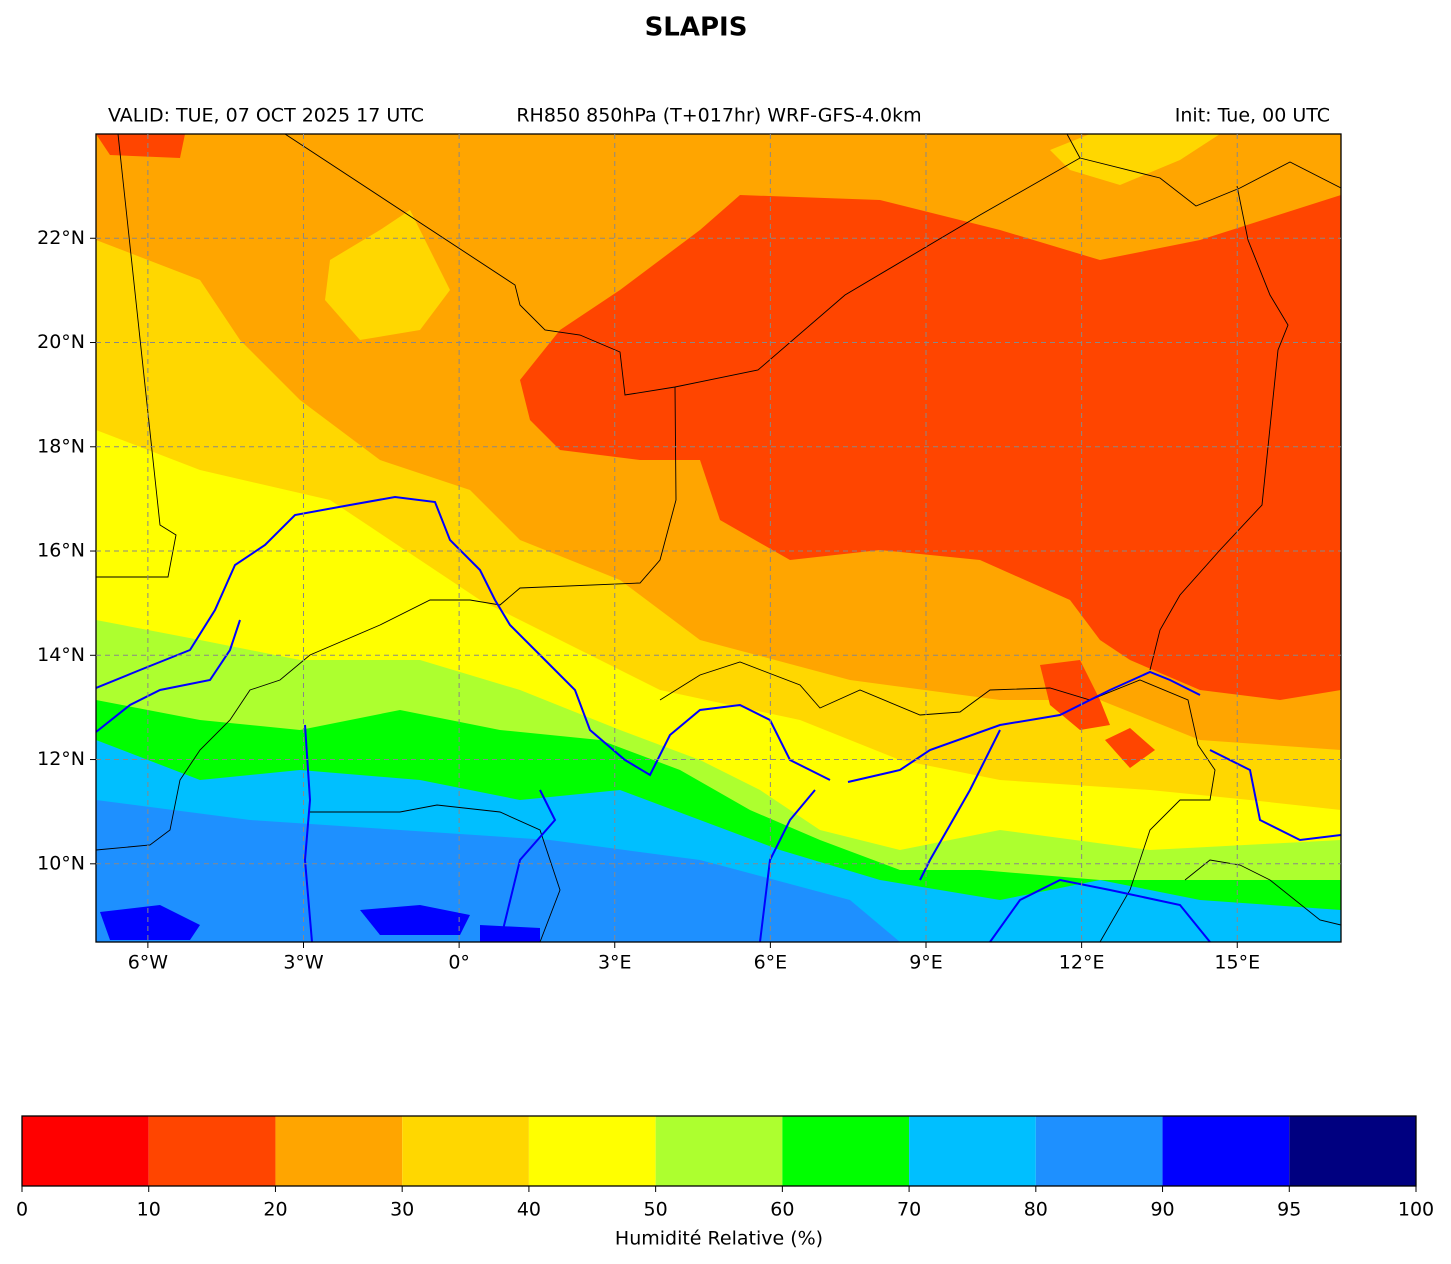 The image size is (1451, 1264). I want to click on x-tick-label: 3°E, so click(615, 963).